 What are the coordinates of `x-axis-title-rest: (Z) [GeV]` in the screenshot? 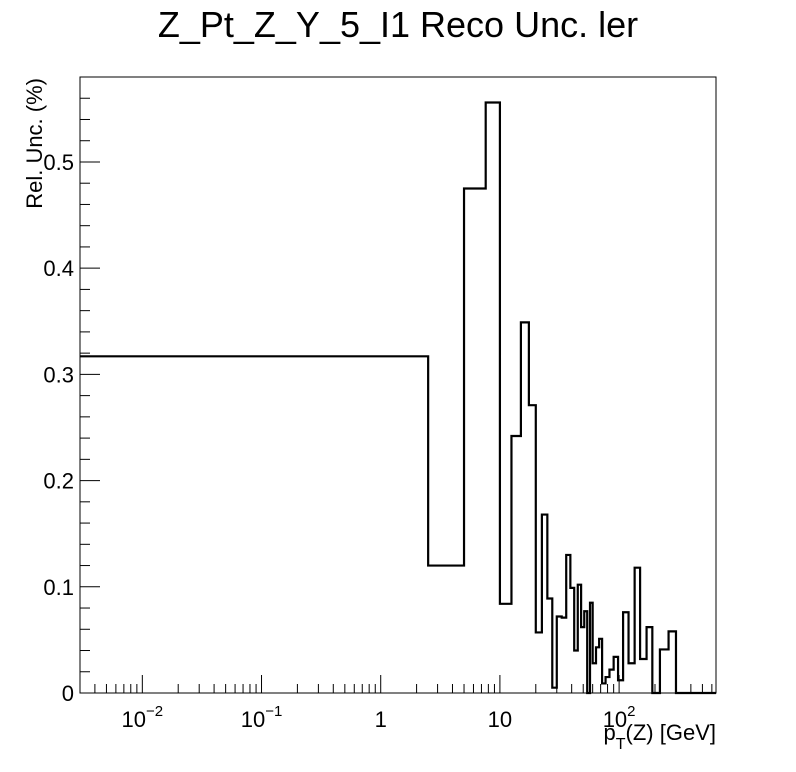 It's located at (671, 732).